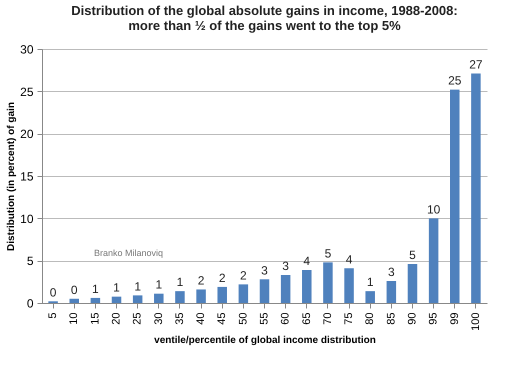 The image size is (520, 373). Describe the element at coordinates (476, 321) in the screenshot. I see `x-tick-label: 100` at that location.